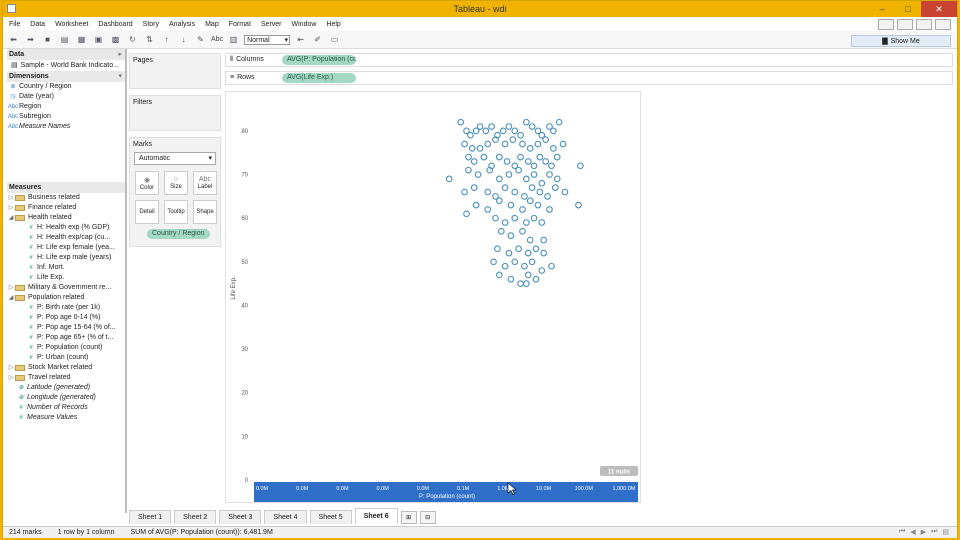 This screenshot has height=540, width=960. What do you see at coordinates (176, 183) in the screenshot?
I see `marks-size-button: ○ Size` at bounding box center [176, 183].